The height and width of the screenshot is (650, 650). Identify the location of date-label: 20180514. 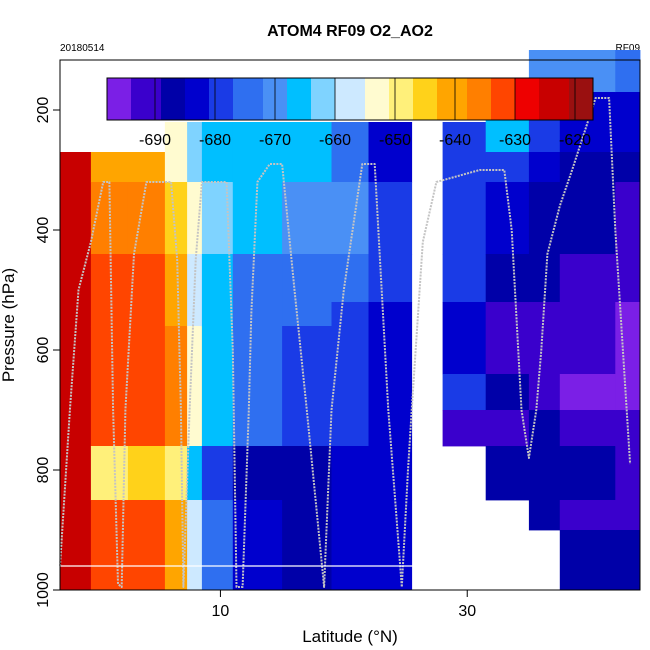
(82, 48).